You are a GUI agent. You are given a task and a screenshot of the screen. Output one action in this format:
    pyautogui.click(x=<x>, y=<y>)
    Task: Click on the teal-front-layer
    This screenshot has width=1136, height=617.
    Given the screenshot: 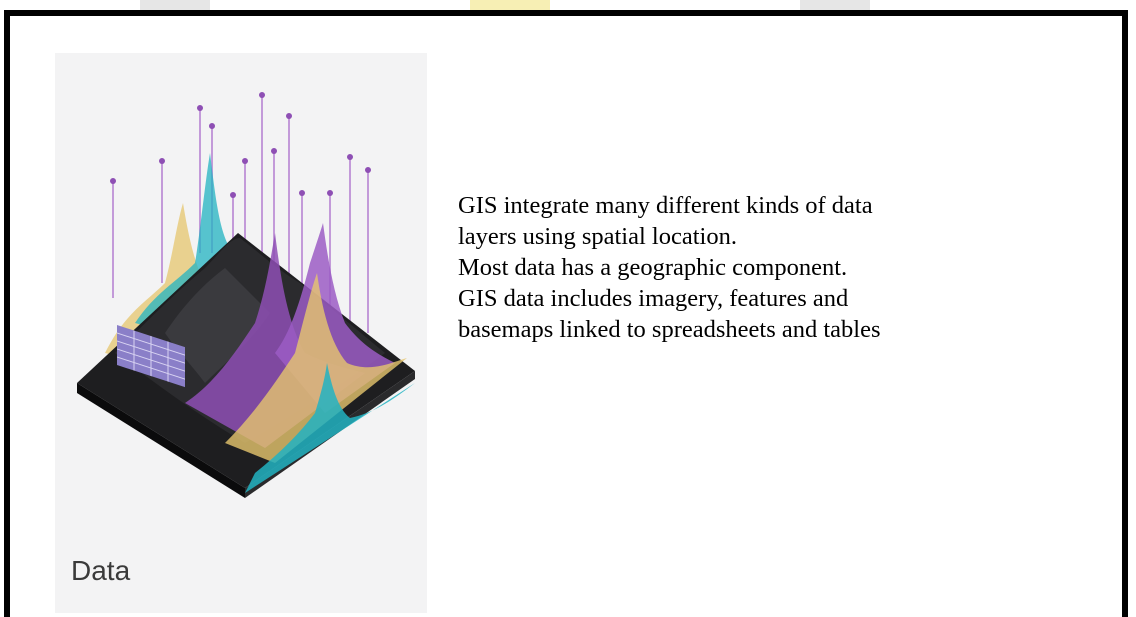 What is the action you would take?
    pyautogui.click(x=330, y=428)
    